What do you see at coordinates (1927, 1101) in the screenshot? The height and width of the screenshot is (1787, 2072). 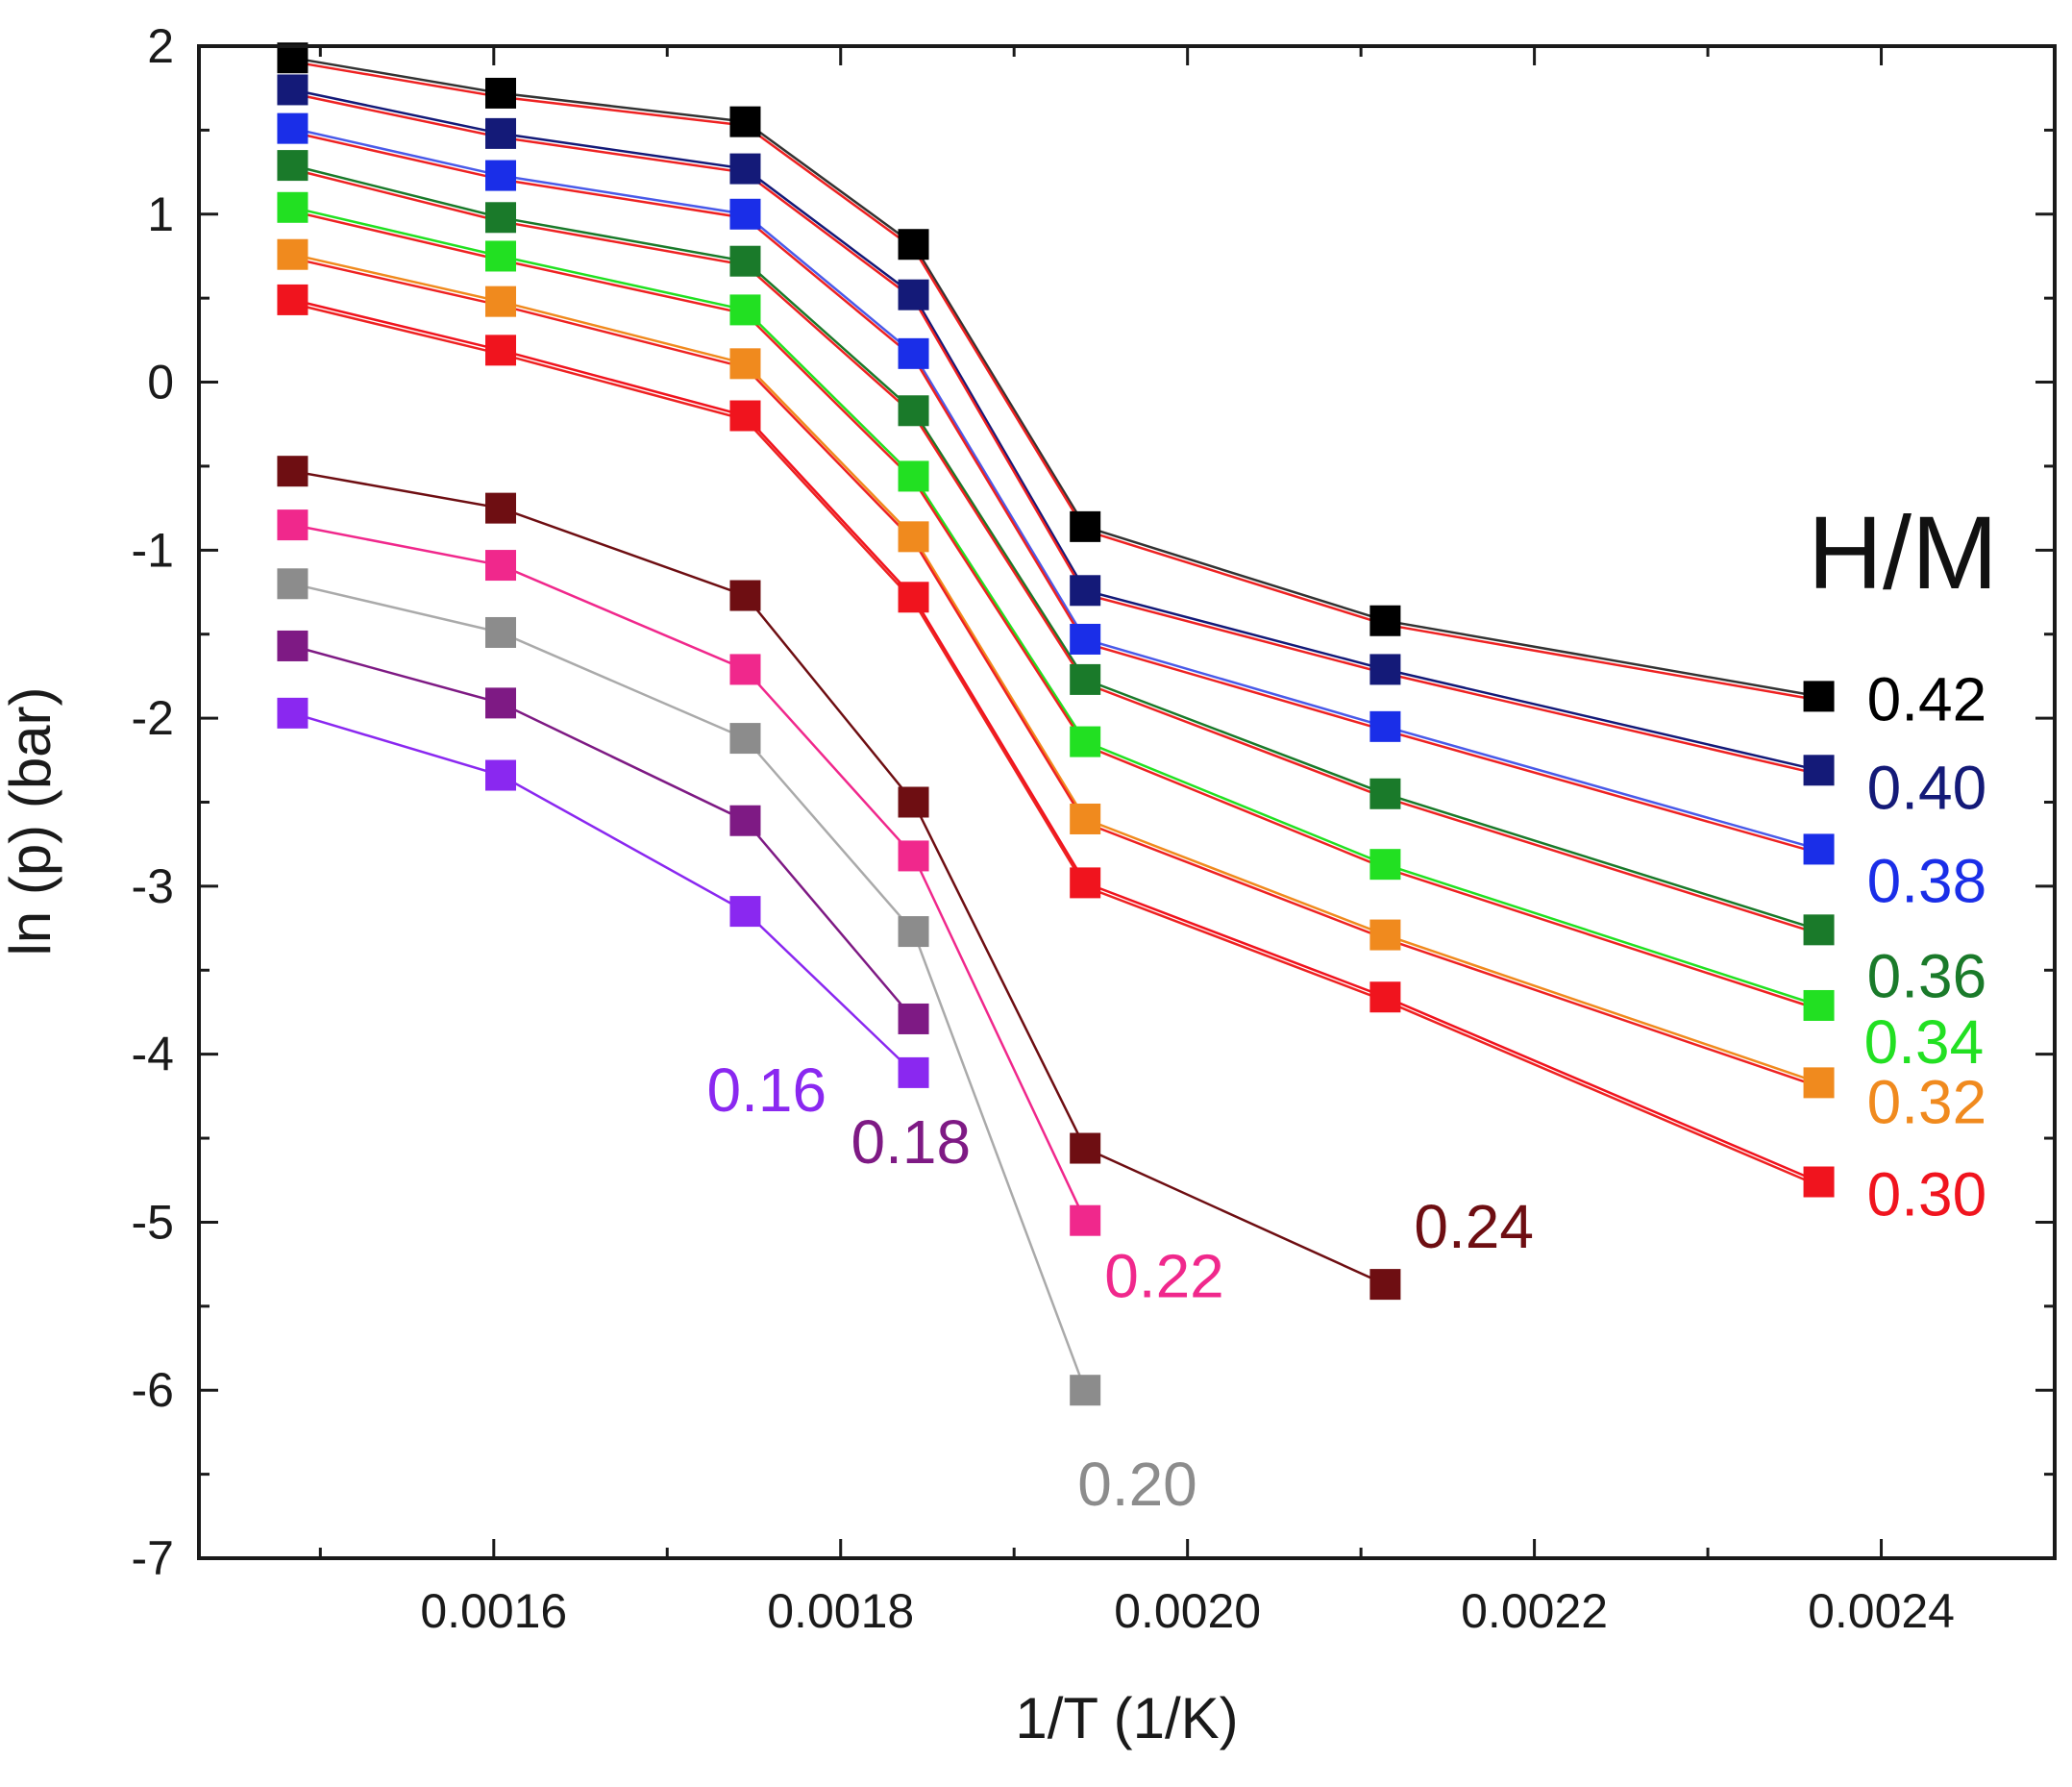 I see `series-annotation-0-32: 0.32` at bounding box center [1927, 1101].